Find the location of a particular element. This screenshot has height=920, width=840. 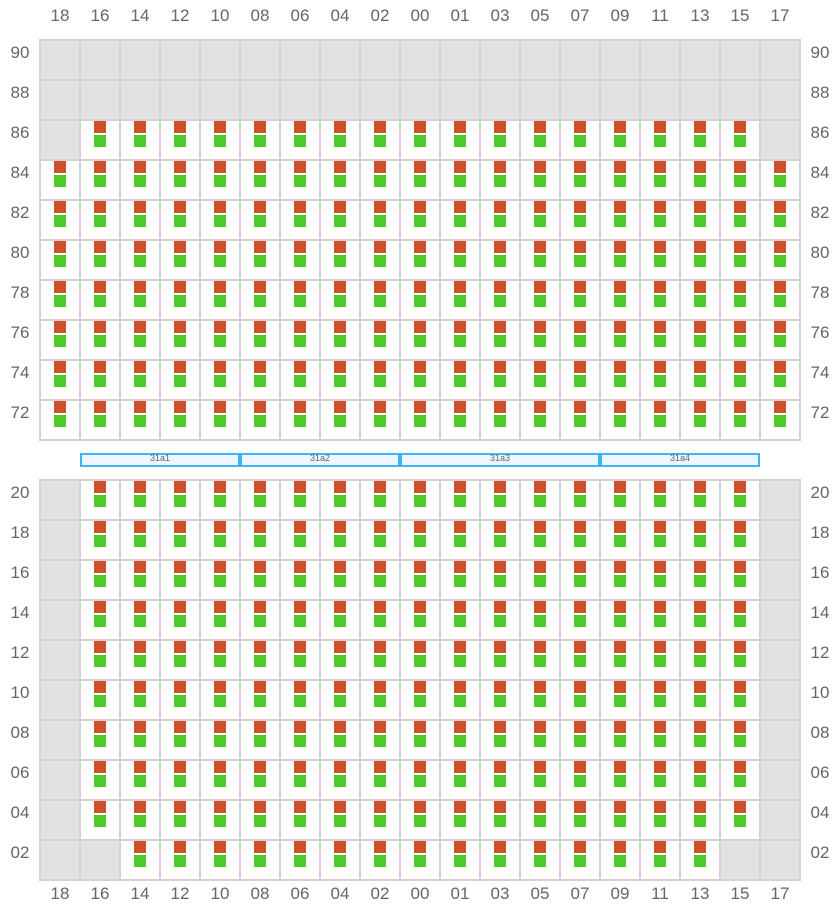

segment-31a3: 31a3 is located at coordinates (500, 460).